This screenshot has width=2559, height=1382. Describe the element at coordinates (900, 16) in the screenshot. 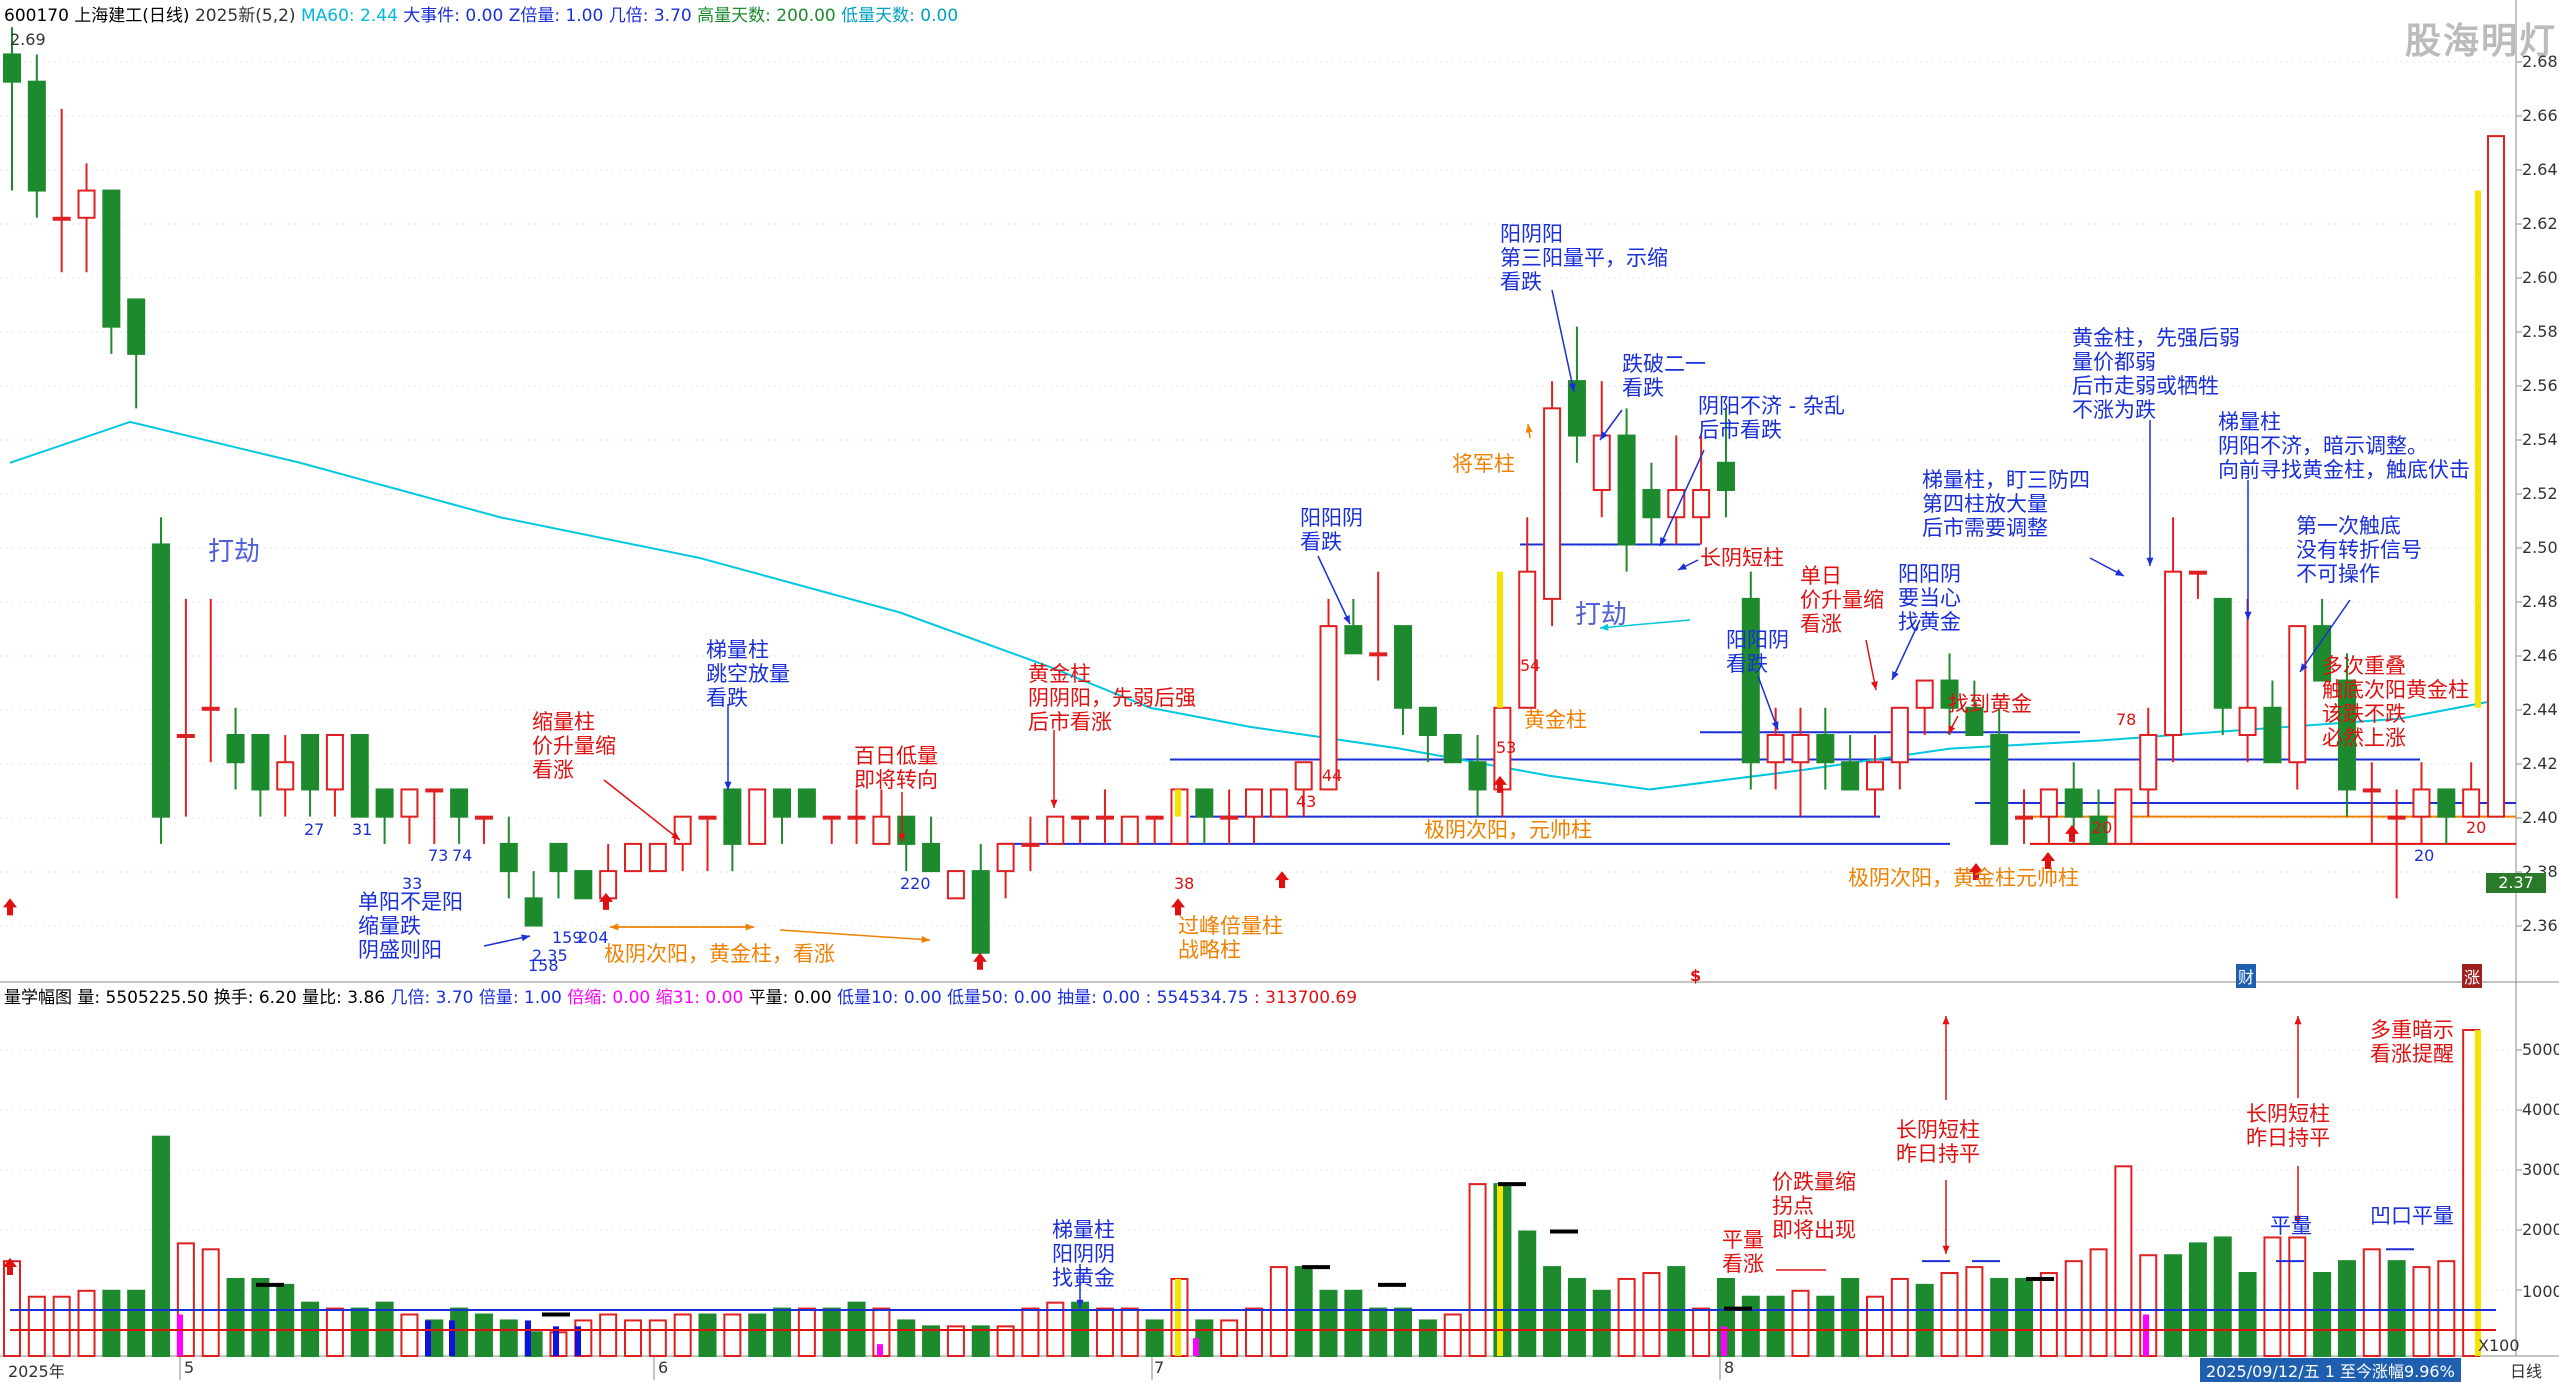

I see `diliang-value: 低量天数: 0.00` at that location.